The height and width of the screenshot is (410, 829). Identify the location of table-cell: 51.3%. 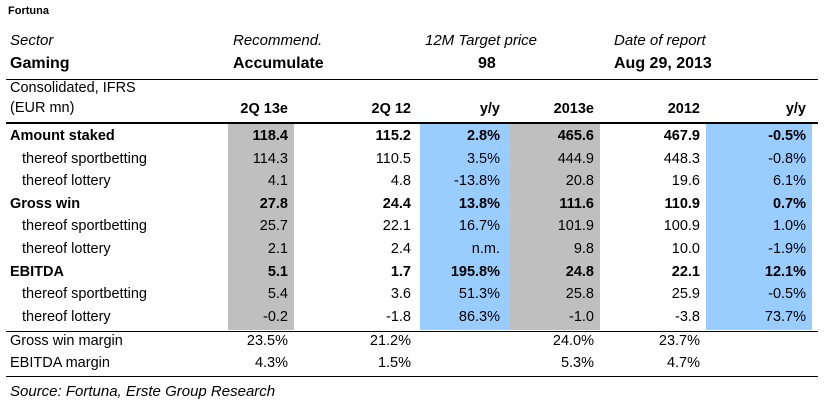
(479, 294).